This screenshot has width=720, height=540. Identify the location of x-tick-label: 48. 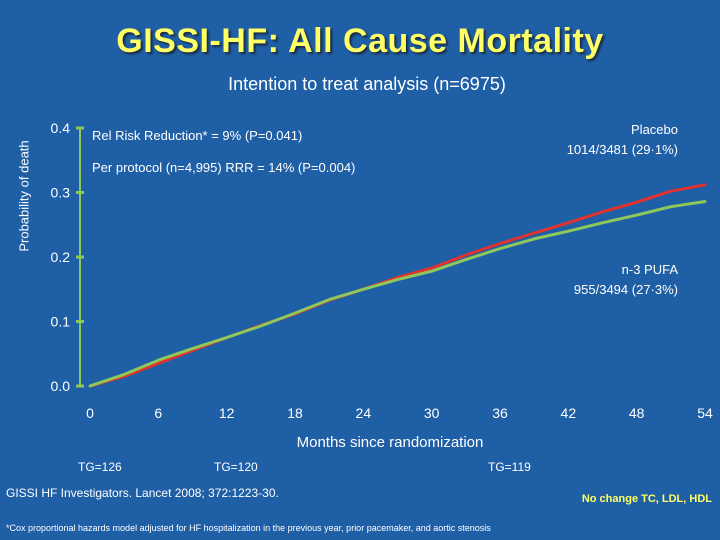
(637, 413).